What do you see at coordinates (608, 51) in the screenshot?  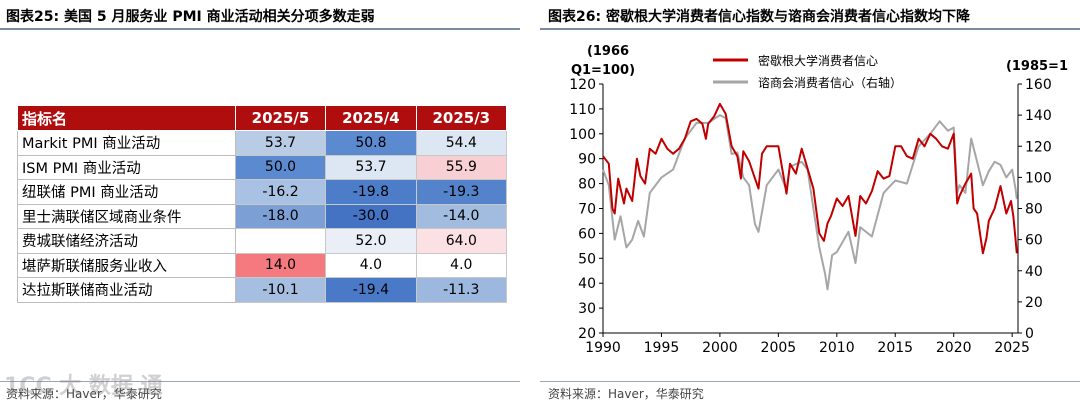 I see `left-axis-note-1: (1966` at bounding box center [608, 51].